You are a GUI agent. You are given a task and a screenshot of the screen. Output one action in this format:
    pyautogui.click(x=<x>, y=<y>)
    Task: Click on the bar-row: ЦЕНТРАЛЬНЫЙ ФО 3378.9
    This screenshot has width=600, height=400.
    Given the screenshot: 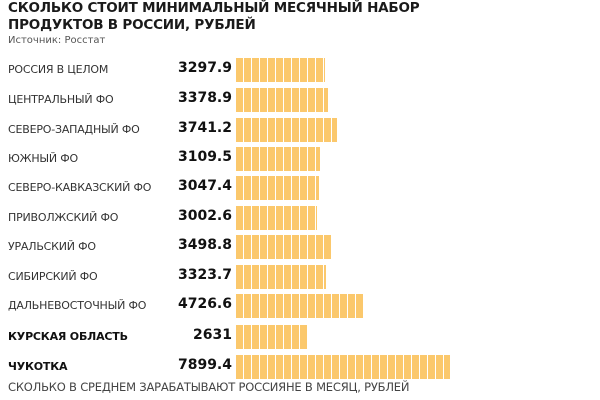 What is the action you would take?
    pyautogui.click(x=300, y=100)
    